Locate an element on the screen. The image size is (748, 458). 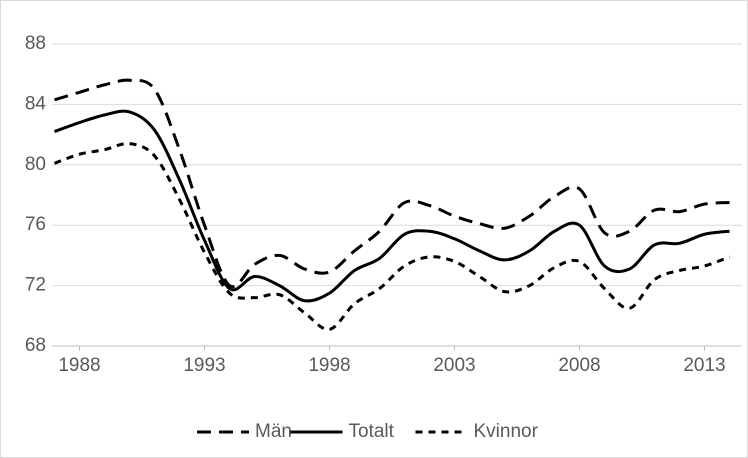
y-tick-label: 80 is located at coordinates (35, 164).